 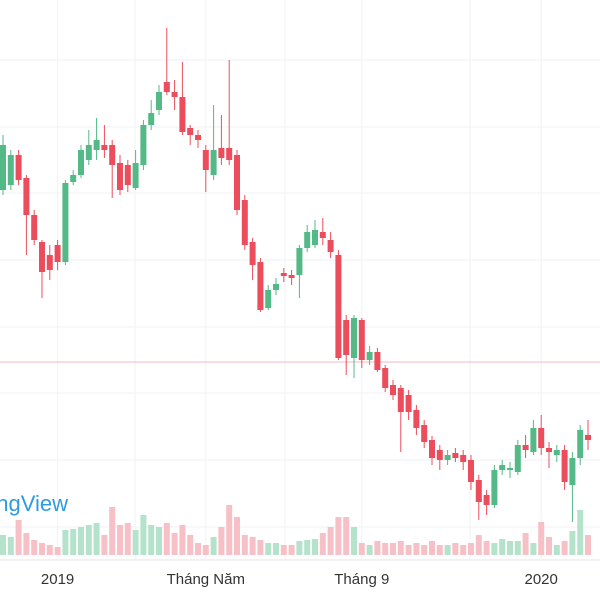 What do you see at coordinates (57, 579) in the screenshot?
I see `x-tick-label: 2019` at bounding box center [57, 579].